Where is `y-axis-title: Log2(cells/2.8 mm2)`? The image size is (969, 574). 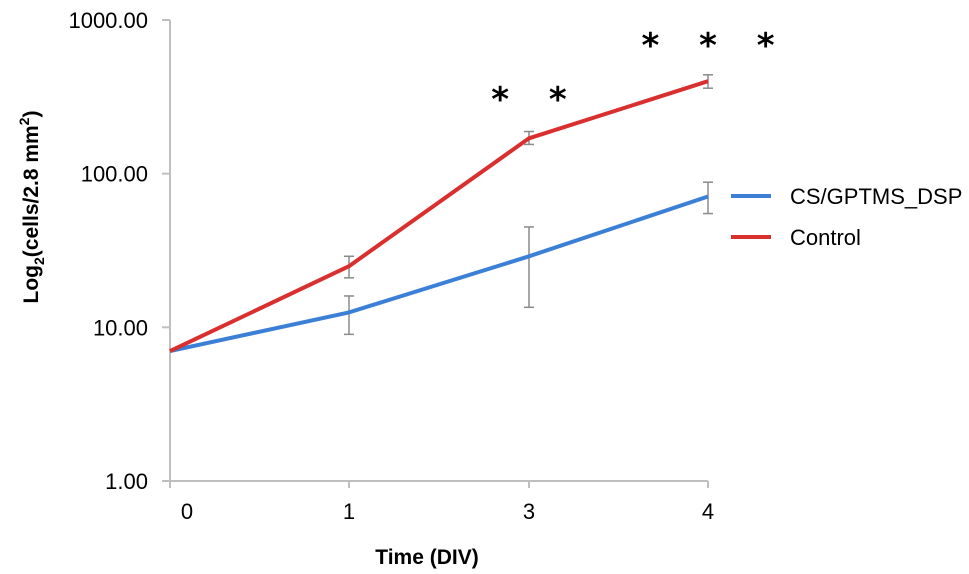 y-axis-title: Log2(cells/2.8 mm2) is located at coordinates (31, 207).